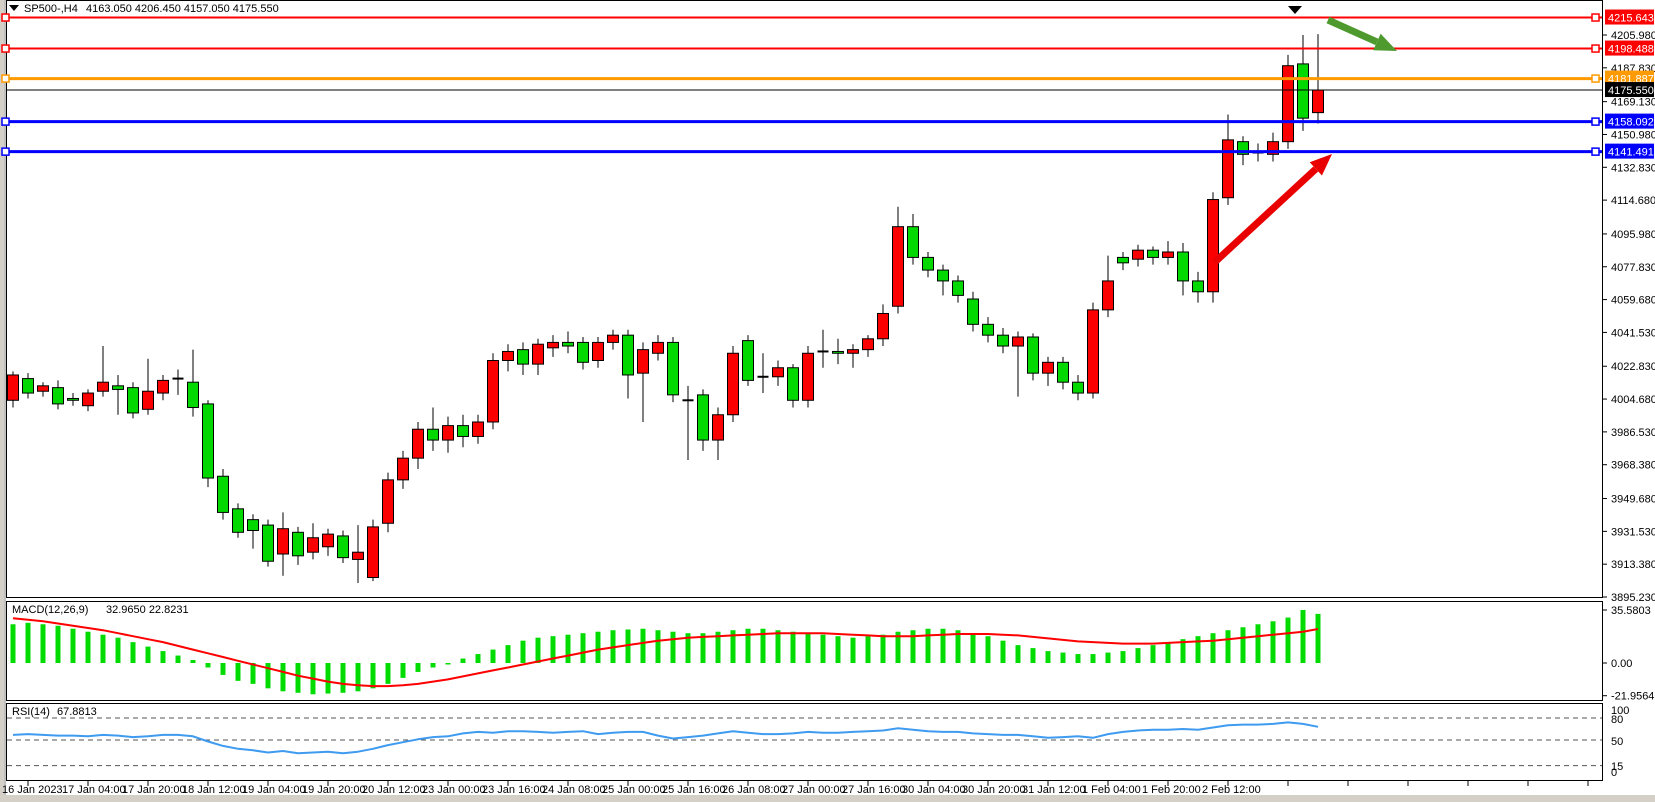 The image size is (1655, 802). I want to click on price-tick-label: 4150.980, so click(1633, 135).